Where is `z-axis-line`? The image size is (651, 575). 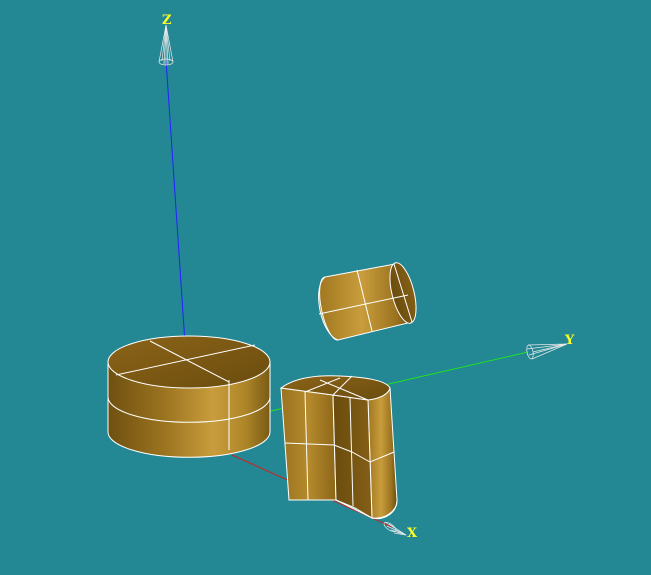
z-axis-line is located at coordinates (176, 209).